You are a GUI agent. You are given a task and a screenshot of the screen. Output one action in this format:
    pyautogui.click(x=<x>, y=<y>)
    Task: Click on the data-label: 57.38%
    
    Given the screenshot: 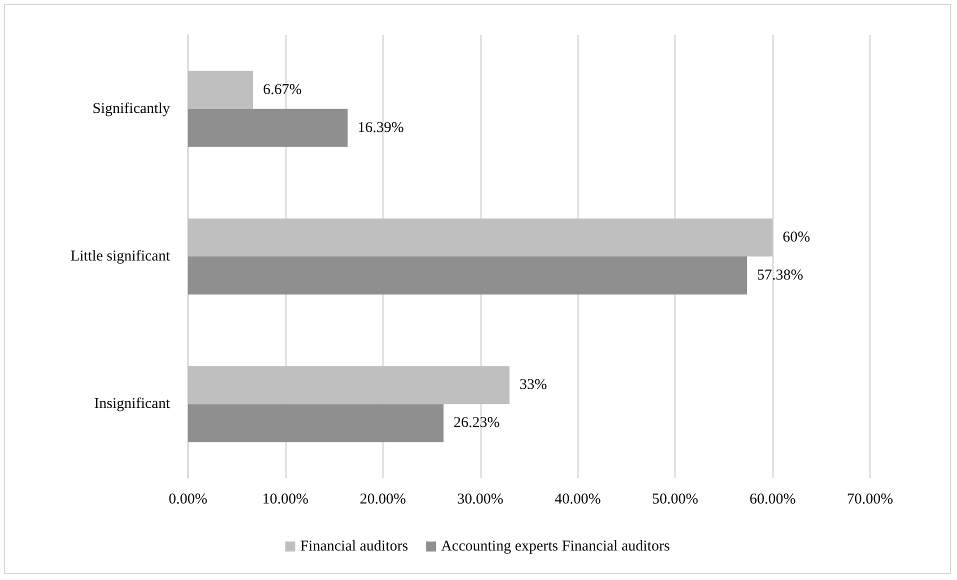 What is the action you would take?
    pyautogui.click(x=780, y=276)
    